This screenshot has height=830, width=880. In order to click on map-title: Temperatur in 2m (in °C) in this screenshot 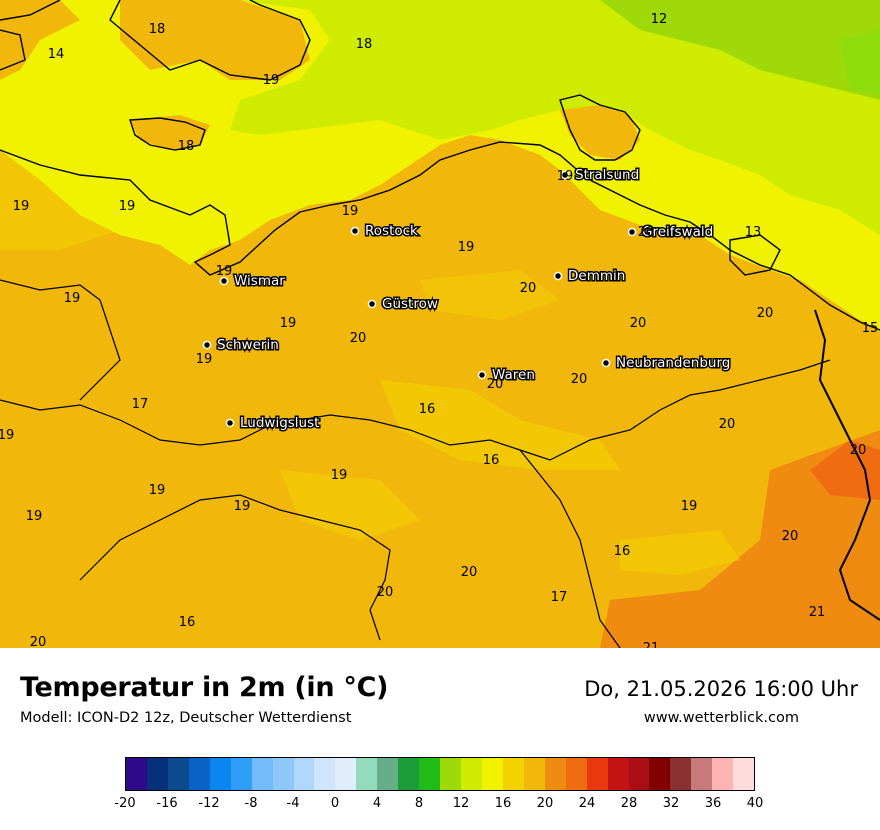, I will do `click(204, 687)`.